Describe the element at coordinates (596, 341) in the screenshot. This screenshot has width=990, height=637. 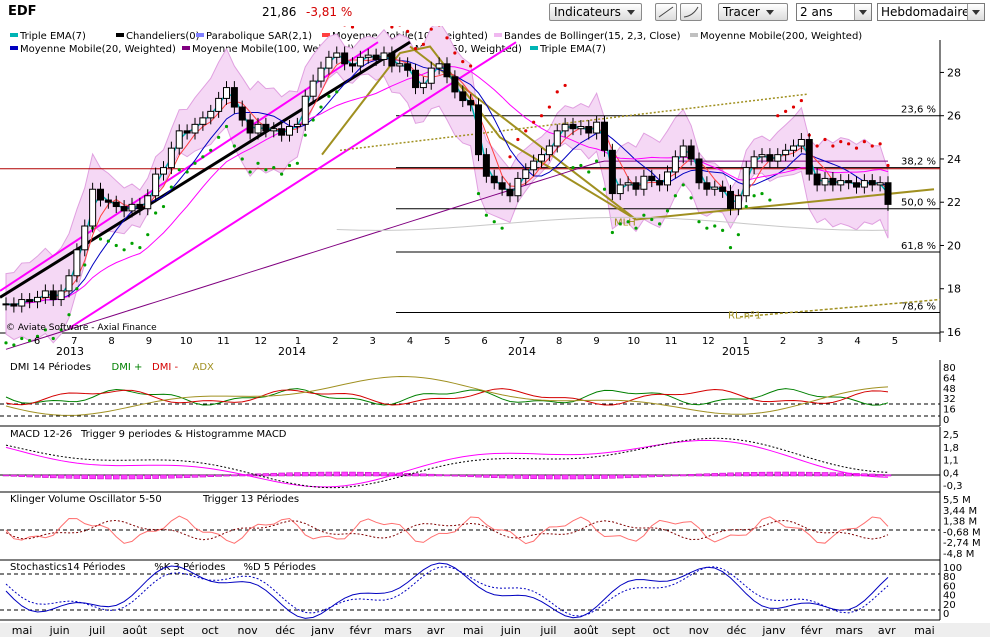
I see `month-label: 9` at that location.